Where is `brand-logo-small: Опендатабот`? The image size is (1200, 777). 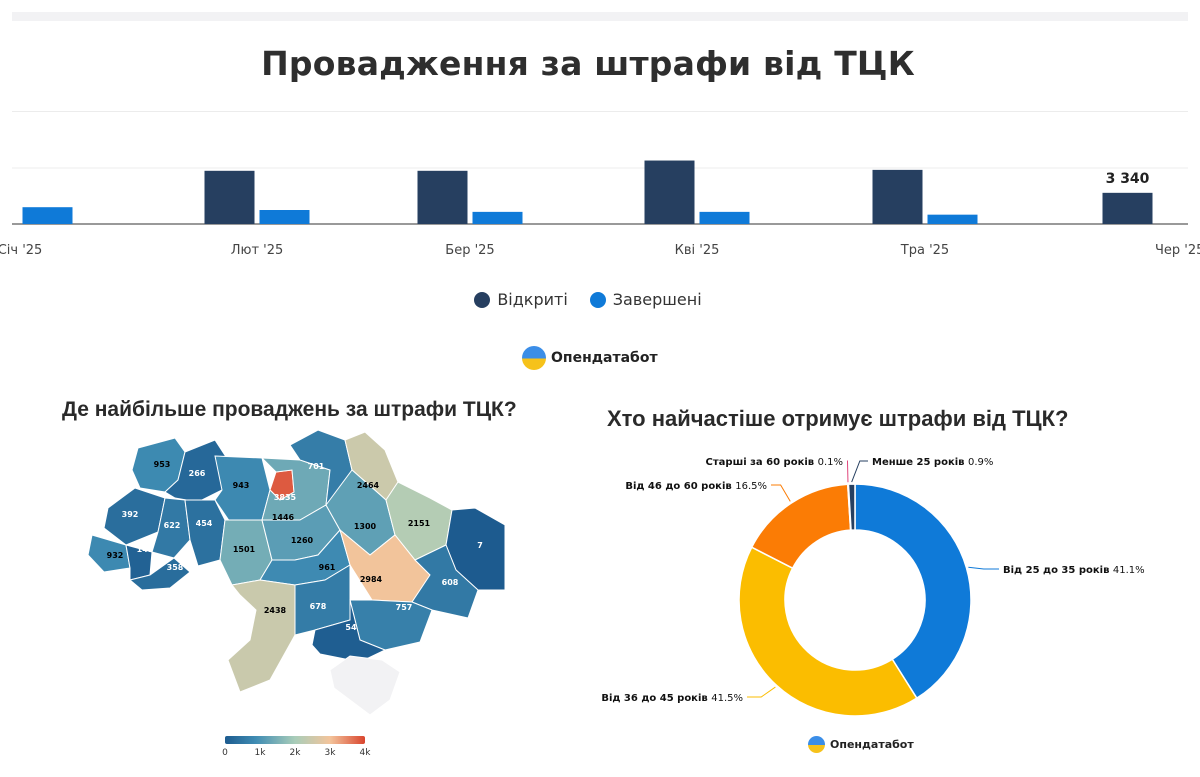
brand-logo-small: Опендатабот is located at coordinates (861, 744).